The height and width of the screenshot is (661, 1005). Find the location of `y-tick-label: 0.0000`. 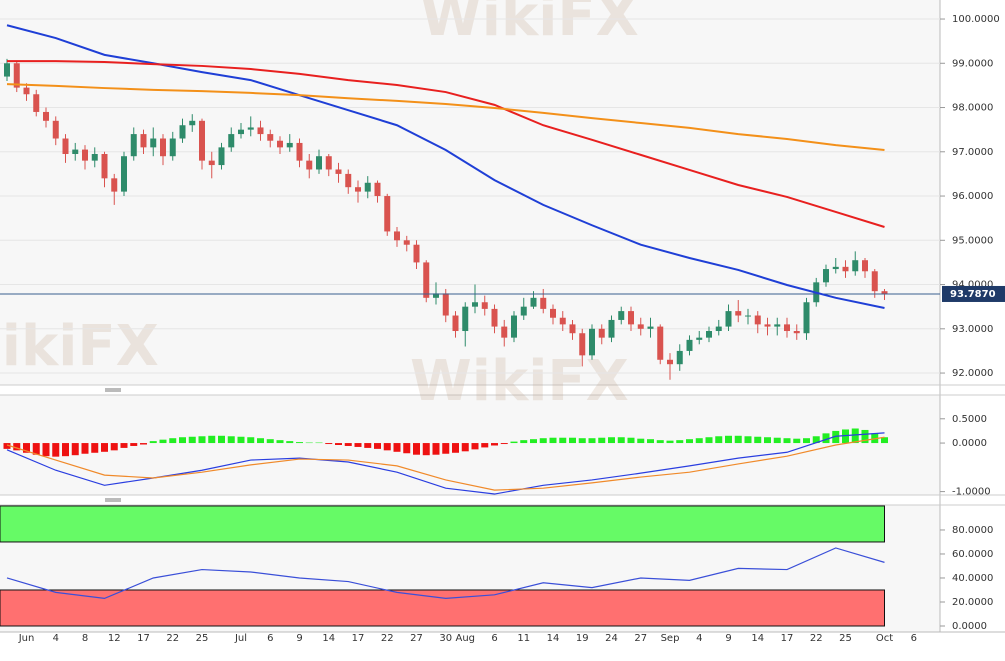

y-tick-label: 0.0000 is located at coordinates (969, 443).